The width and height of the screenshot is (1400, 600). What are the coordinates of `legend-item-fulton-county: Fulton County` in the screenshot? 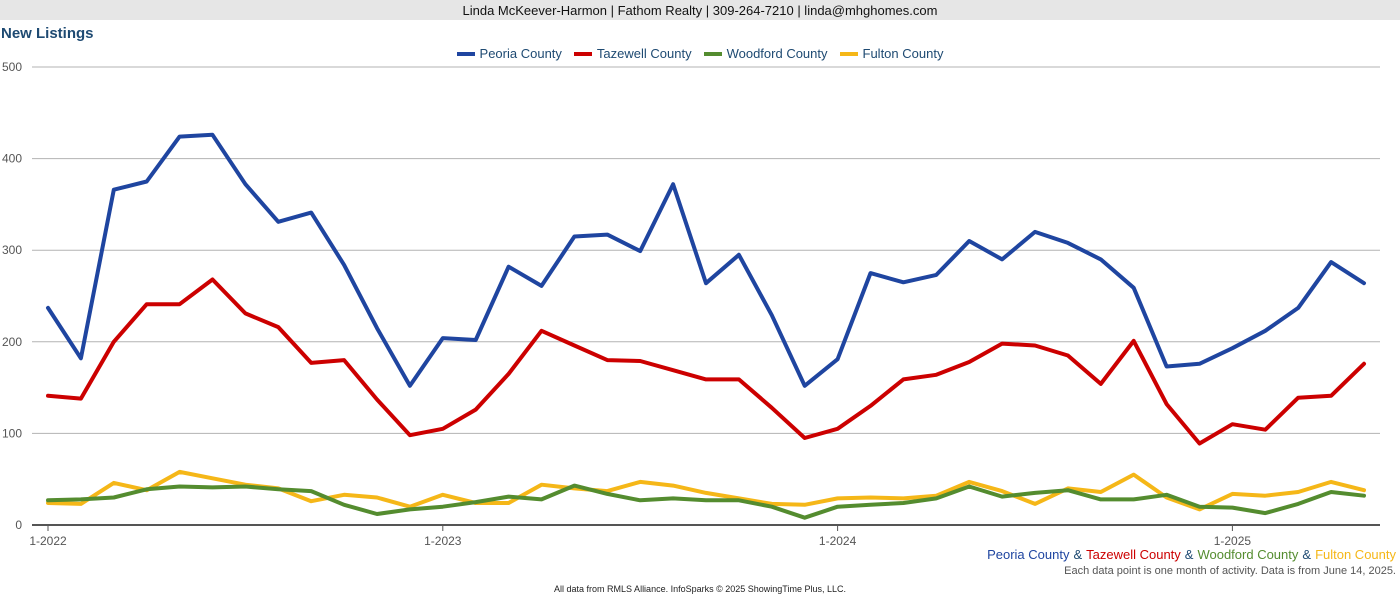 It's located at (891, 53).